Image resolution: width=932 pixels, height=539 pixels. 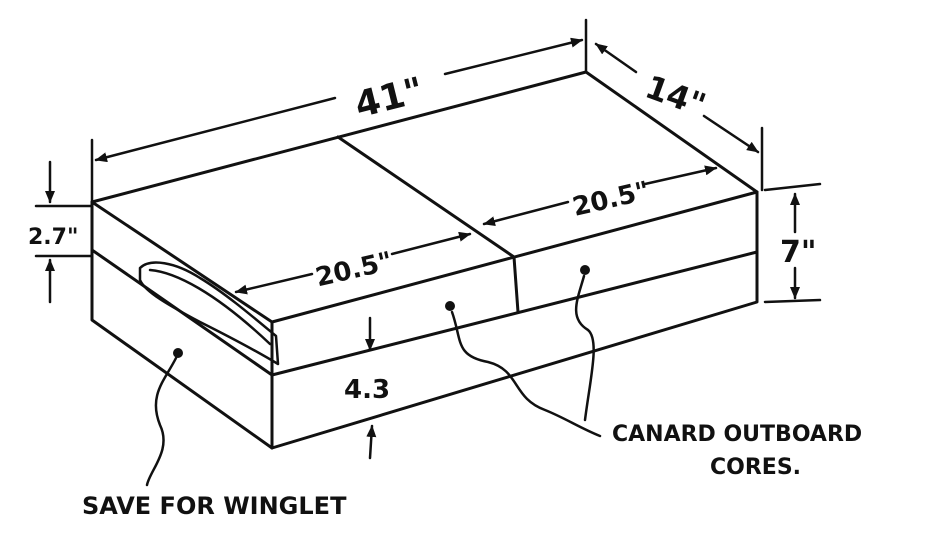 What do you see at coordinates (798, 252) in the screenshot?
I see `dim-7-label: 7"` at bounding box center [798, 252].